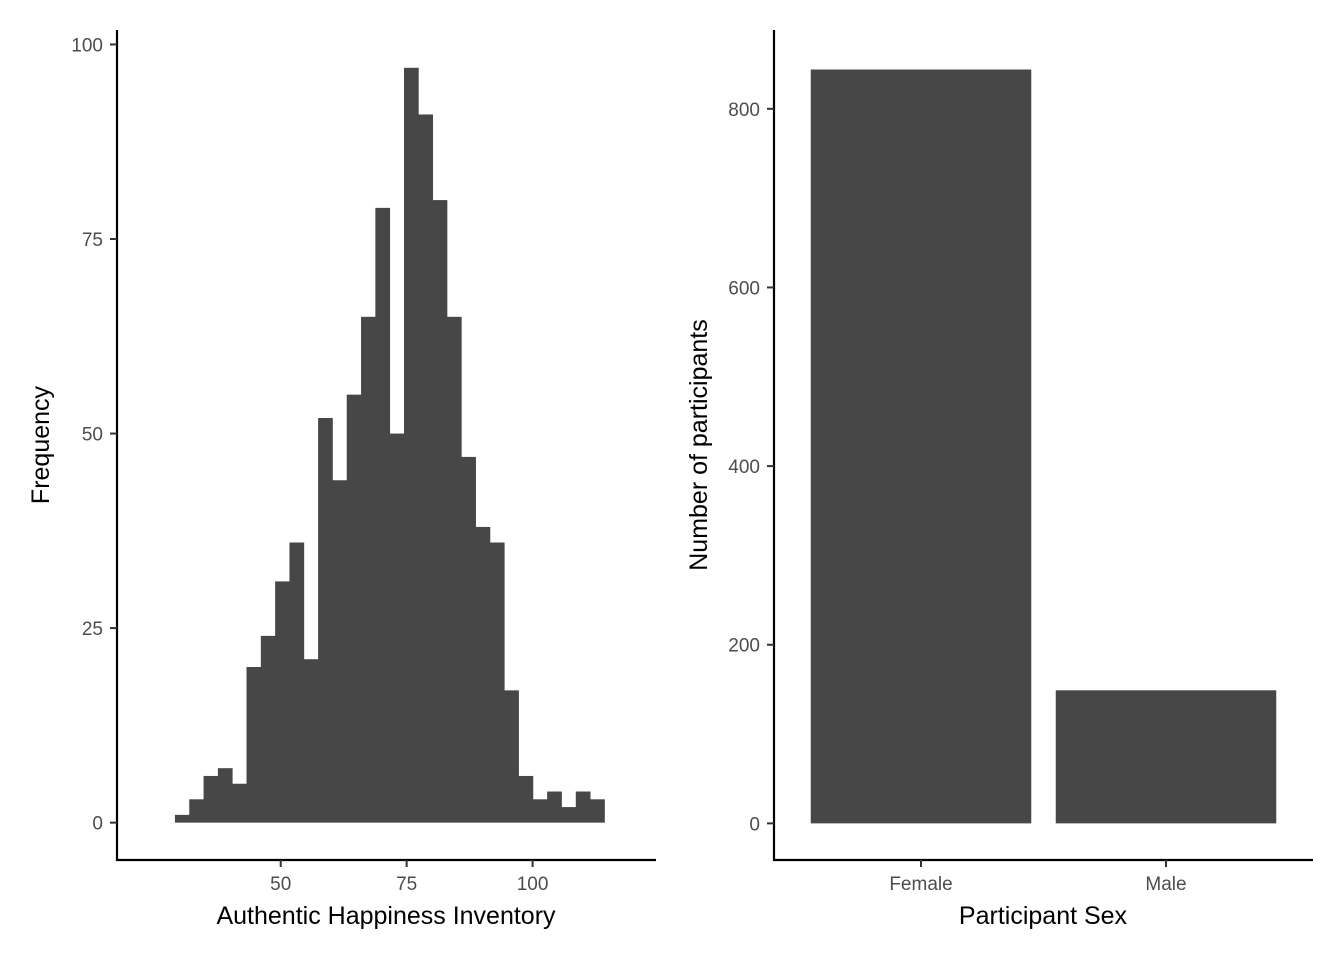 The height and width of the screenshot is (960, 1344). I want to click on histogram-y-tick-label: 0, so click(97, 824).